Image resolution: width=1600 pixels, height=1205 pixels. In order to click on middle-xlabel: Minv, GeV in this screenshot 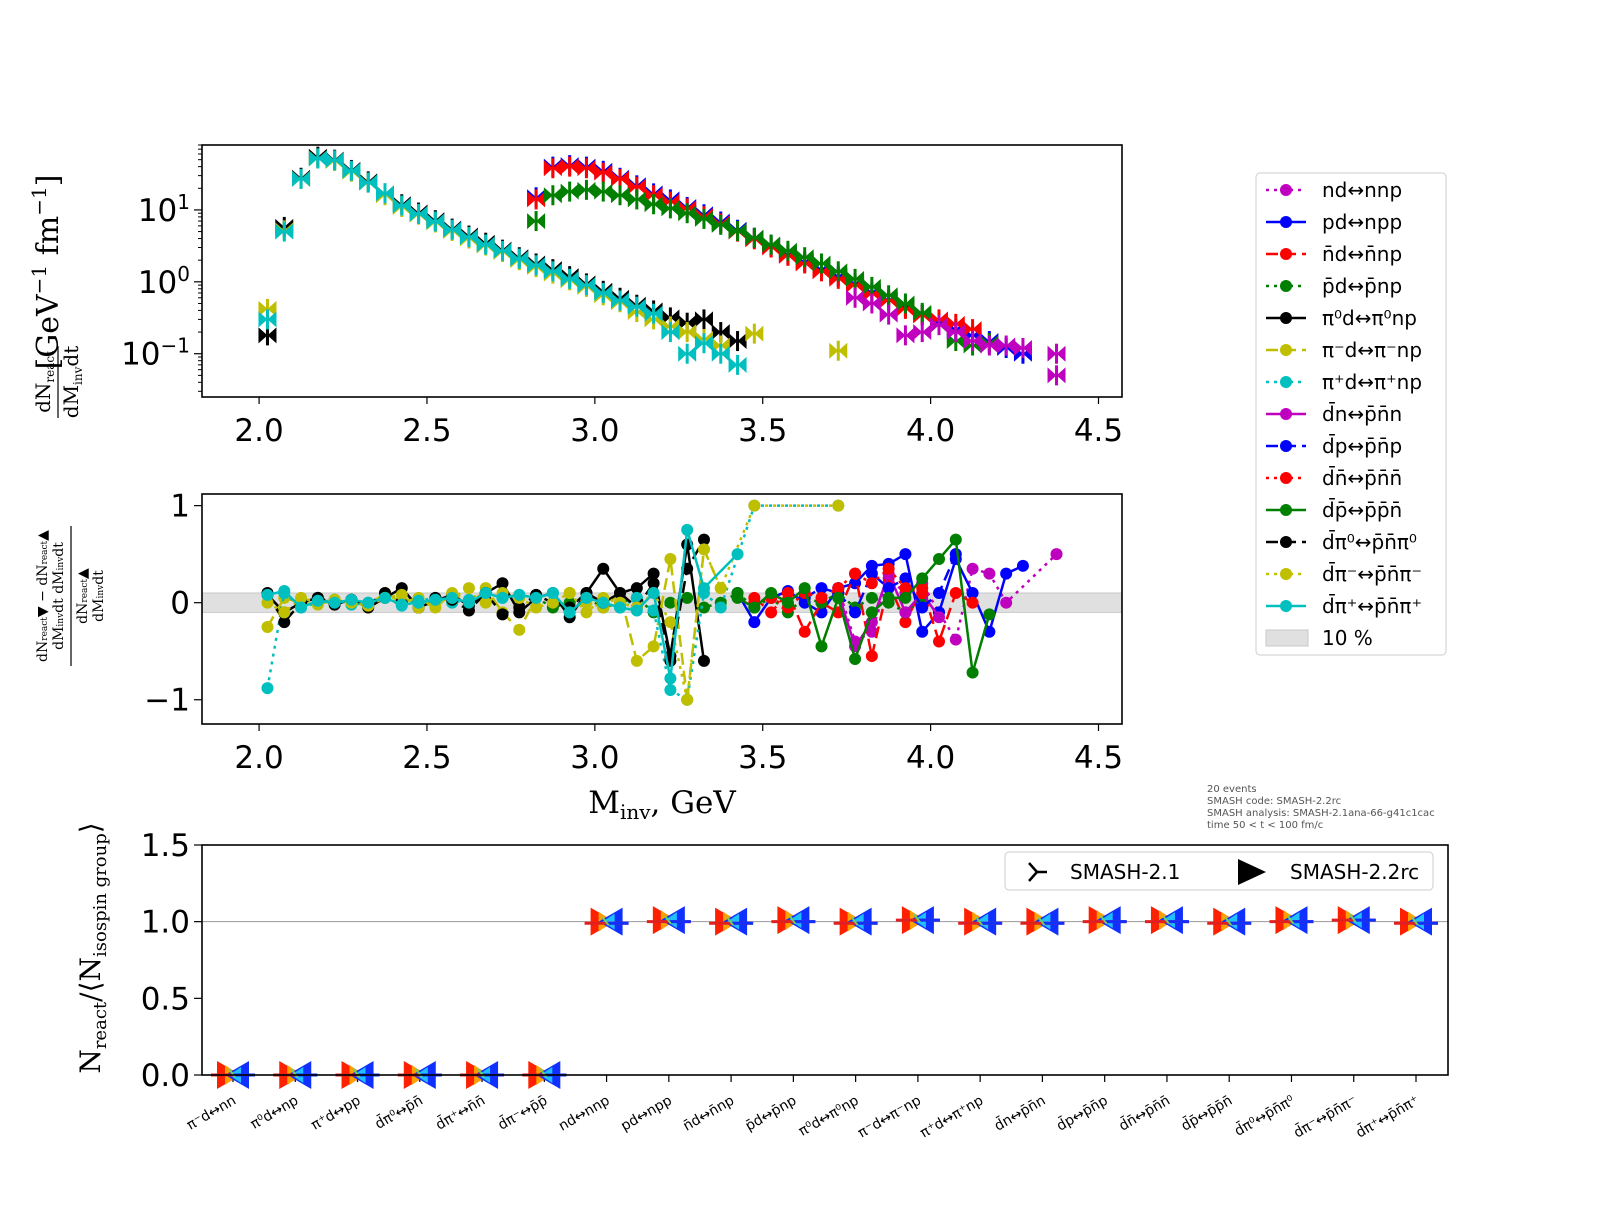, I will do `click(662, 804)`.